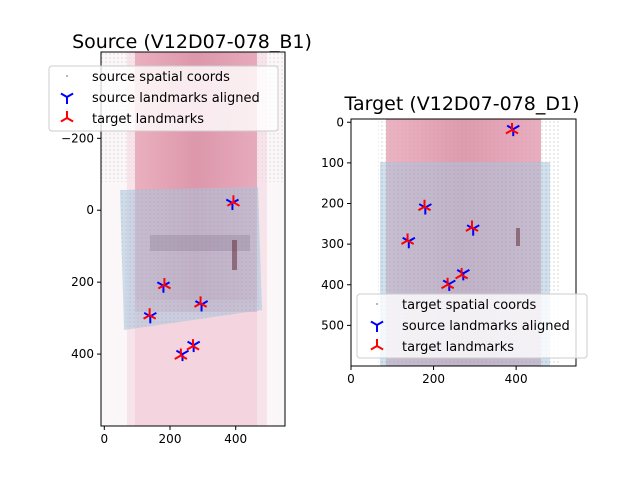 This screenshot has width=640, height=480. I want to click on y-tick-label: 500, so click(332, 325).